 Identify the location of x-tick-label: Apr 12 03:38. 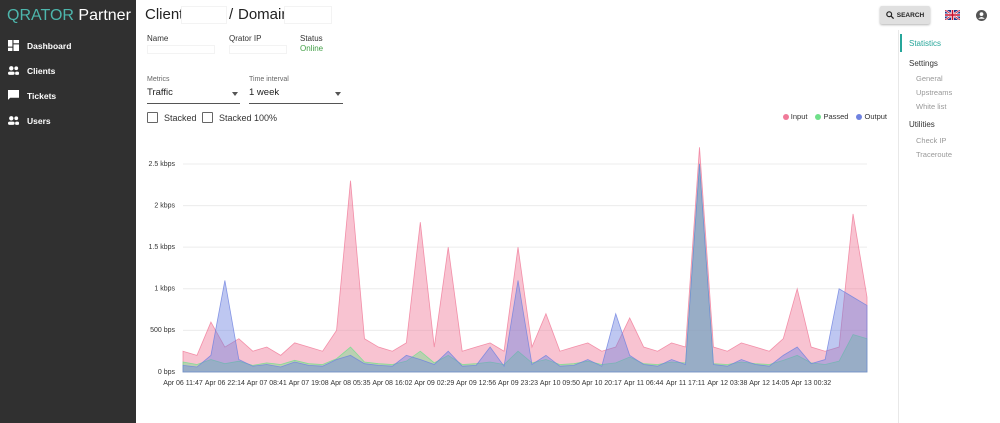
(727, 383).